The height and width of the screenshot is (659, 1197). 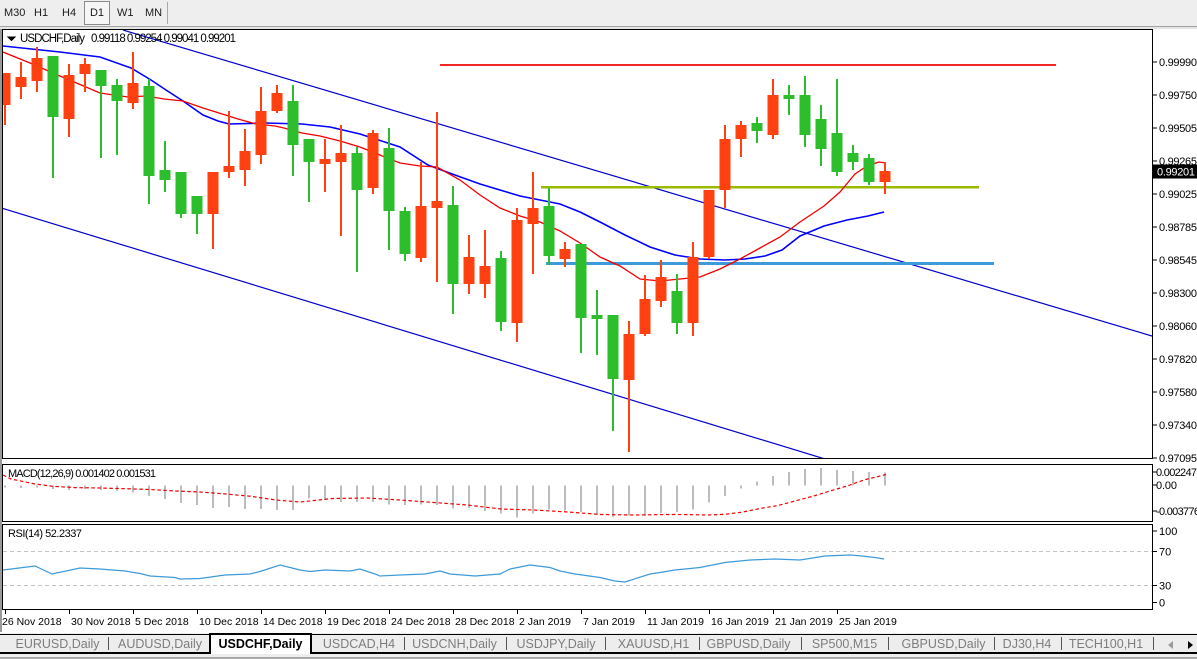 What do you see at coordinates (1178, 228) in the screenshot?
I see `svg-text: 0.98785` at bounding box center [1178, 228].